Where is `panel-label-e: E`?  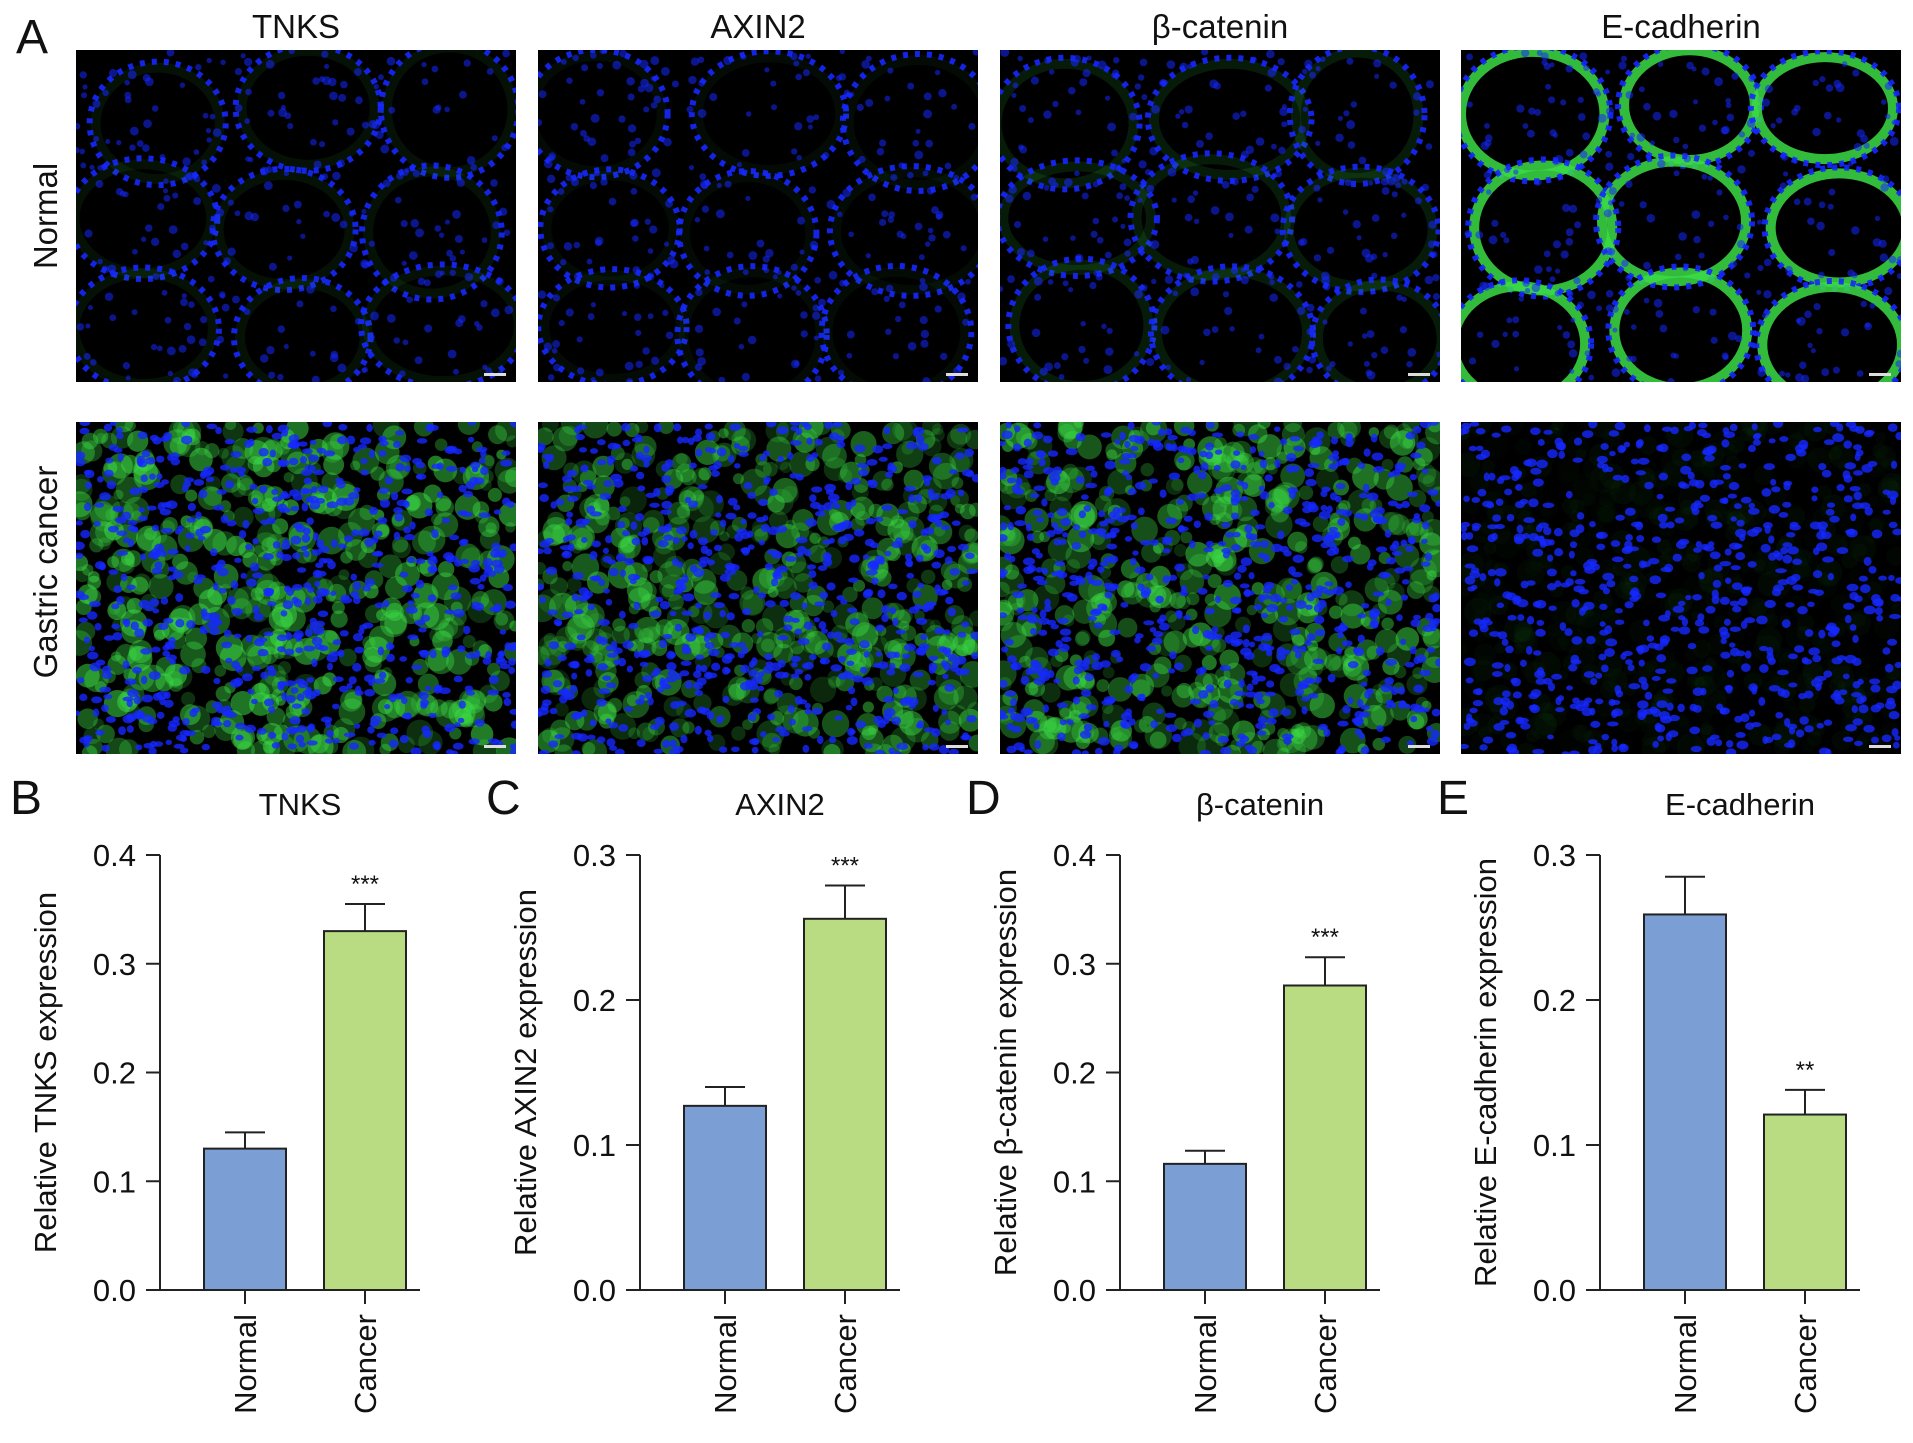 panel-label-e: E is located at coordinates (1453, 798).